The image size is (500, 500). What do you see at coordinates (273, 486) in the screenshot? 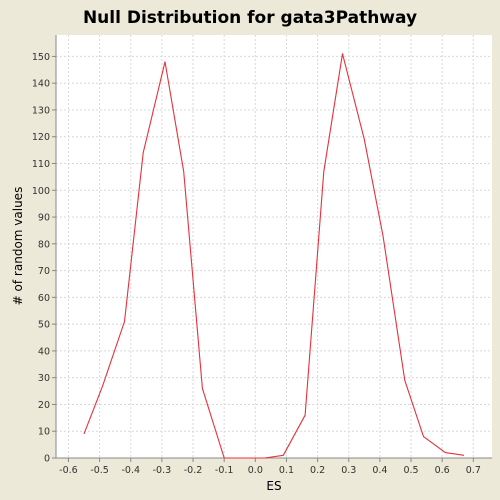
I see `x-axis-label: ES` at bounding box center [273, 486].